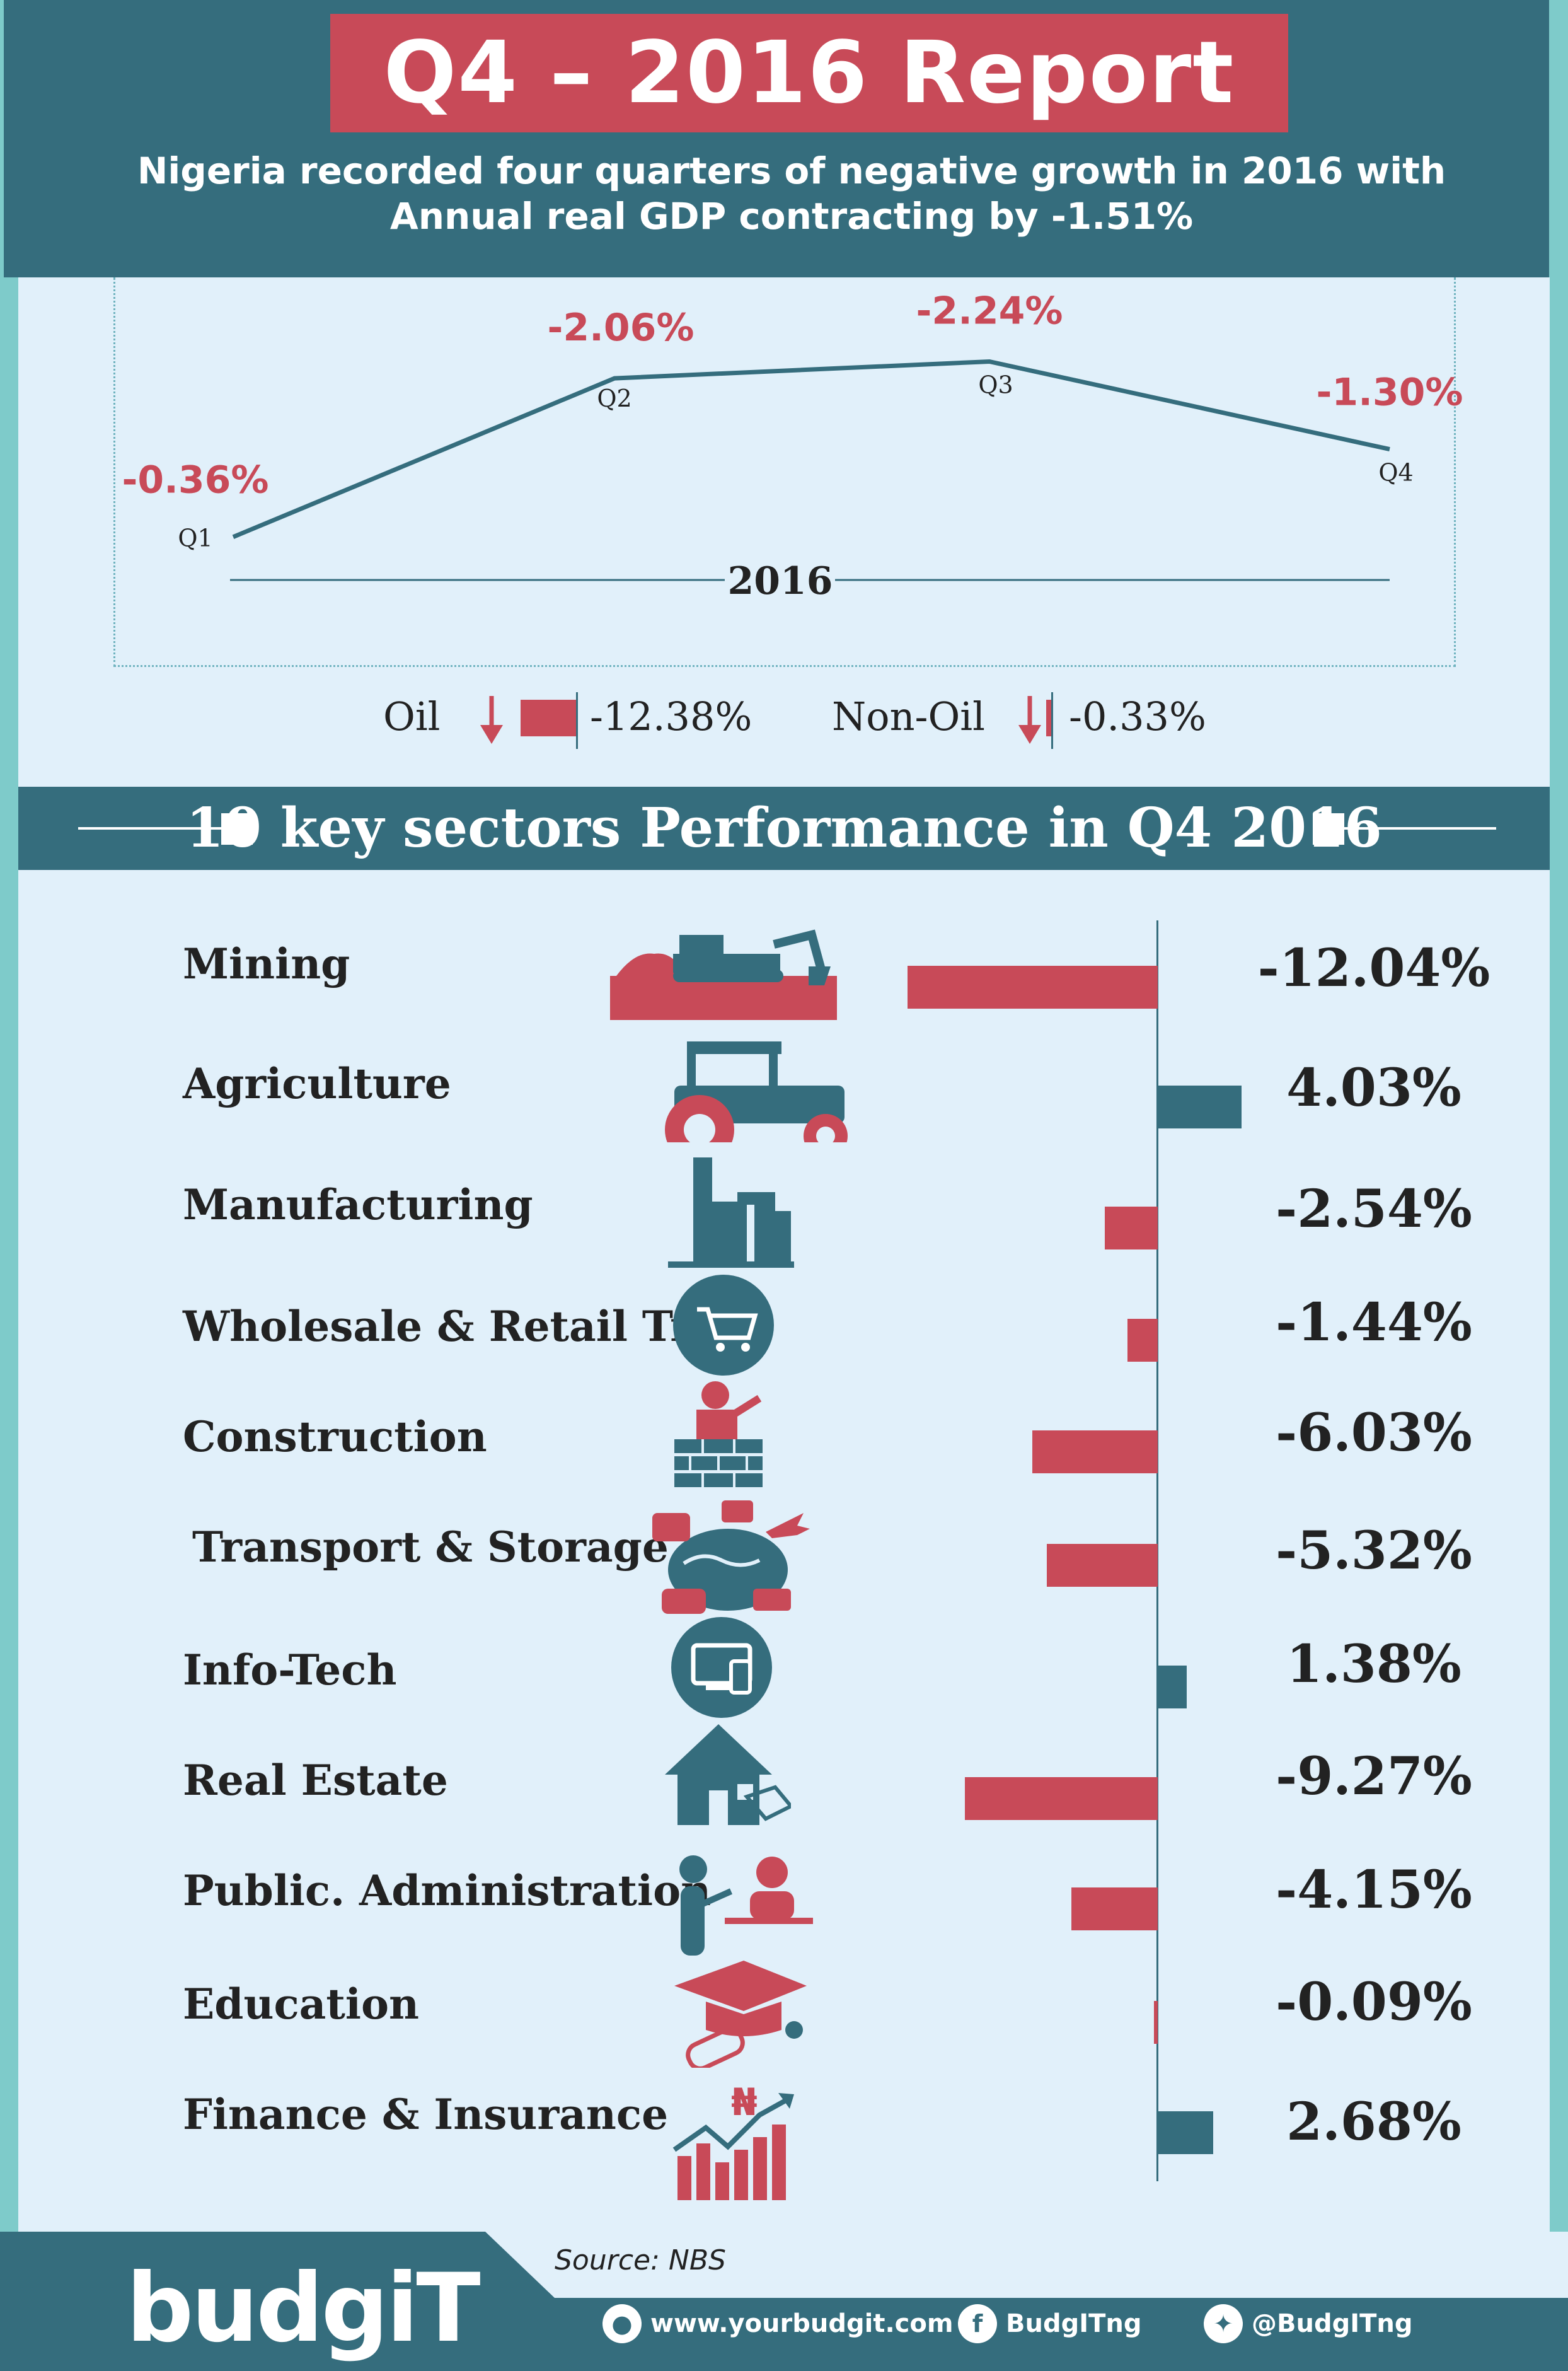  I want to click on sector-bar-info-tech, so click(1173, 1687).